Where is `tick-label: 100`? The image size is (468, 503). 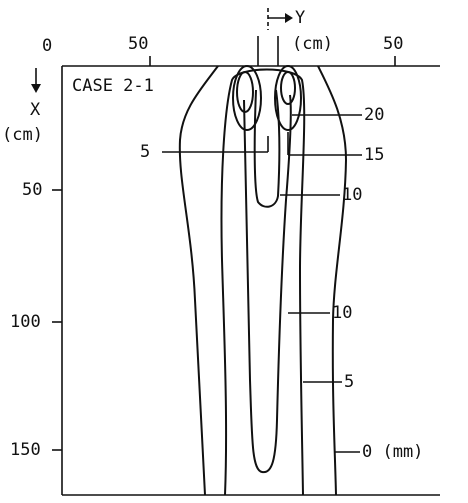
tick-label: 100 is located at coordinates (25, 322).